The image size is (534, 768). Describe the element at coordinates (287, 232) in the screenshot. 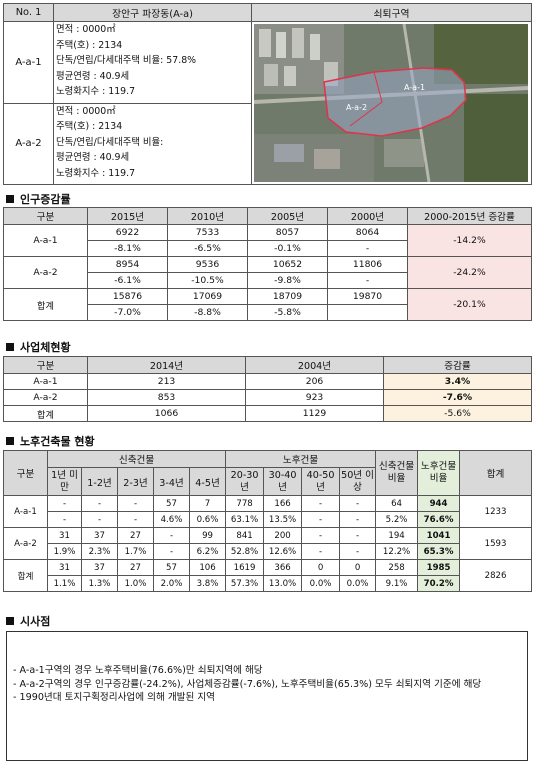

I see `table-cell: 8057` at that location.